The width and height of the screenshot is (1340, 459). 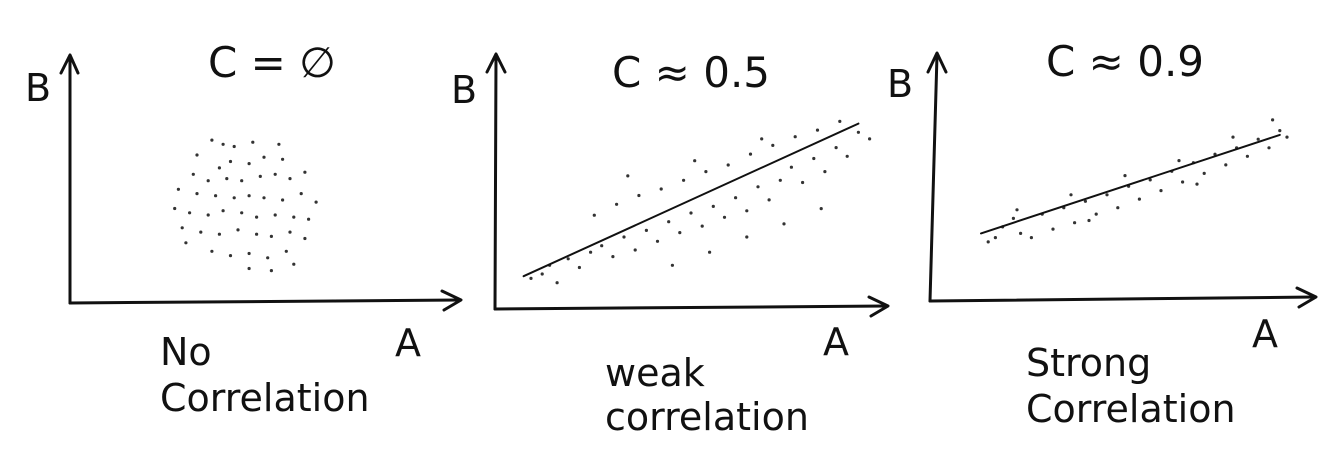 I want to click on panel-2-y-label: B, so click(x=464, y=90).